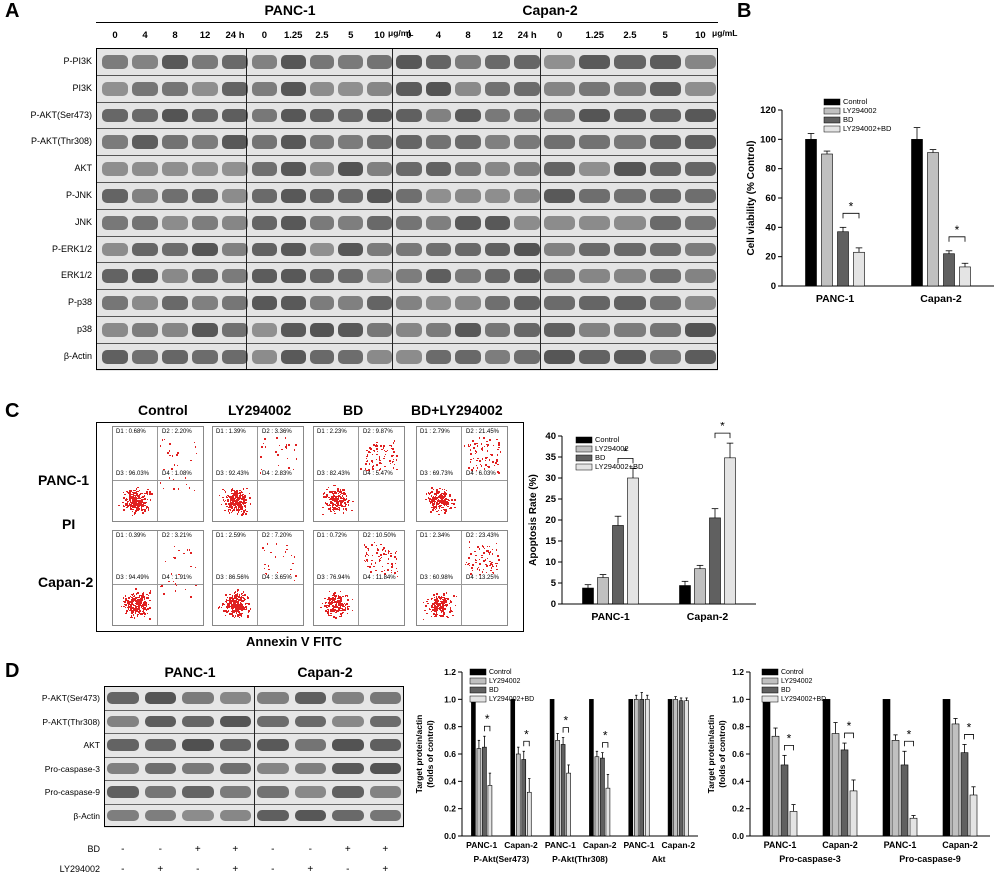 Image resolution: width=1000 pixels, height=884 pixels. Describe the element at coordinates (462, 578) in the screenshot. I see `quadrant-line-v` at that location.